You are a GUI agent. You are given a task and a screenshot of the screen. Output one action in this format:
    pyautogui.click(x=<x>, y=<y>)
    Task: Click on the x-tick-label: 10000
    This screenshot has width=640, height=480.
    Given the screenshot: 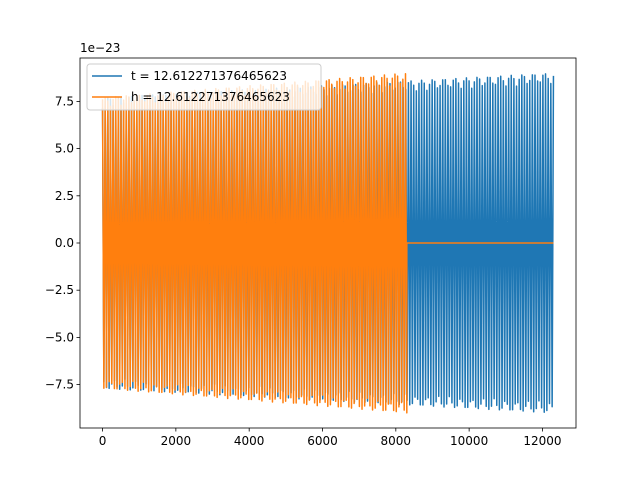 What is the action you would take?
    pyautogui.click(x=469, y=441)
    